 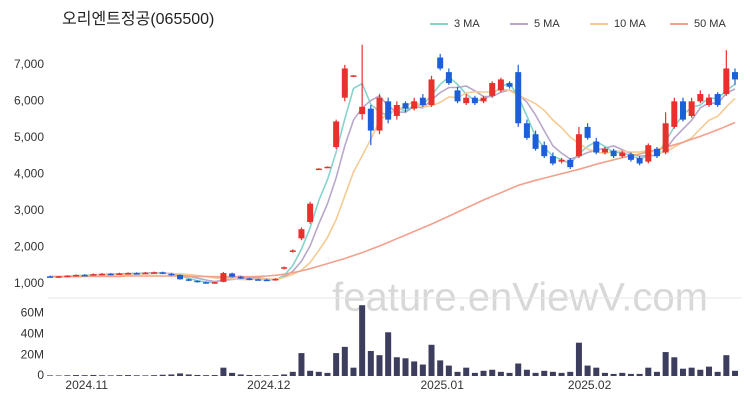 What do you see at coordinates (29, 101) in the screenshot?
I see `y-tick-label: 6,000` at bounding box center [29, 101].